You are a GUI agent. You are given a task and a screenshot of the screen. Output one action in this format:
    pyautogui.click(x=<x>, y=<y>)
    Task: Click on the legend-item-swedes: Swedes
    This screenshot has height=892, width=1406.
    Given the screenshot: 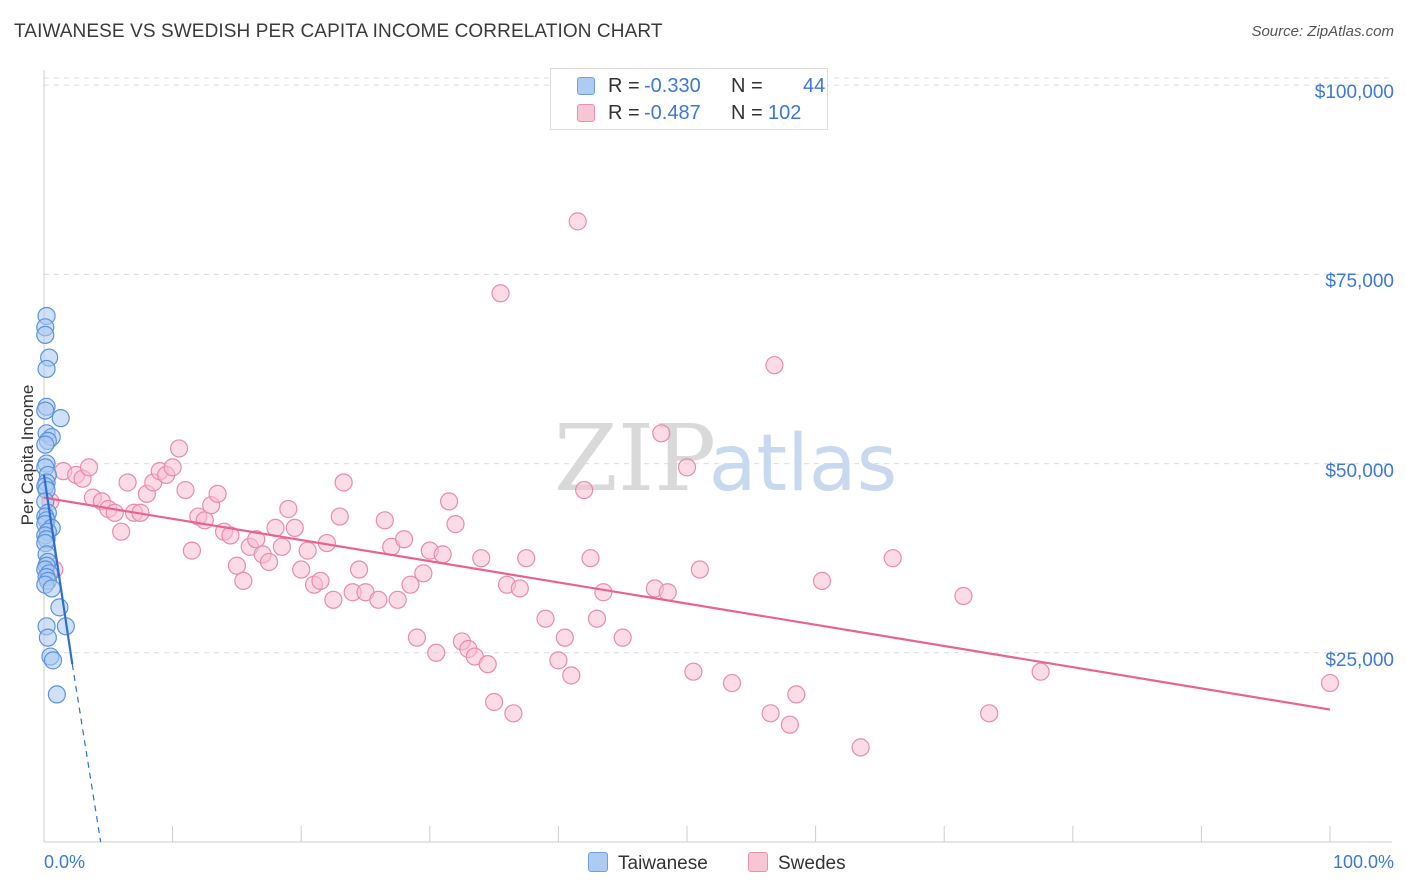 What is the action you would take?
    pyautogui.click(x=797, y=863)
    